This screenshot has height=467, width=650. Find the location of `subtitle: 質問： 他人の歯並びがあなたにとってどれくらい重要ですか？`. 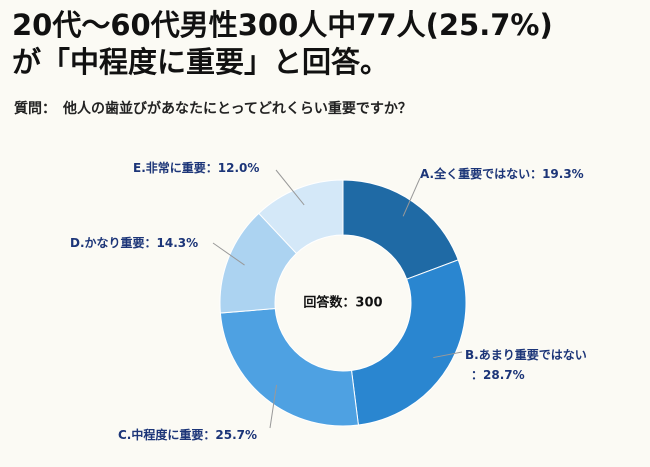

subtitle: 質問： 他人の歯並びがあなたにとってどれくらい重要ですか？ is located at coordinates (213, 108).